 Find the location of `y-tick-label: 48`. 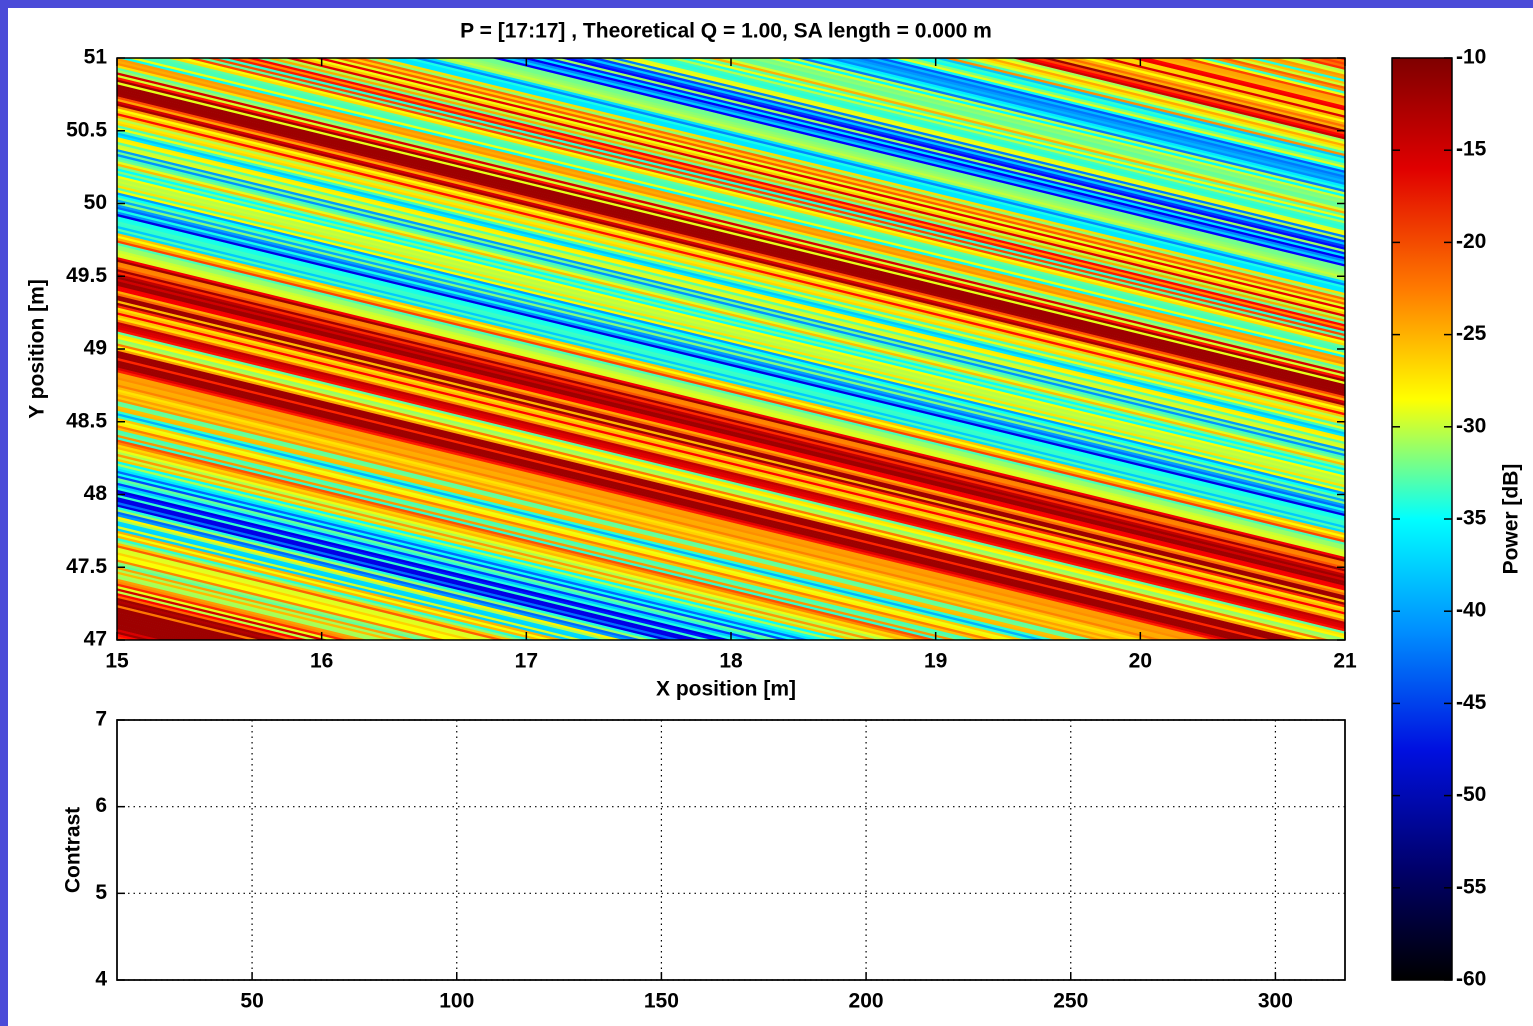

y-tick-label: 48 is located at coordinates (96, 493).